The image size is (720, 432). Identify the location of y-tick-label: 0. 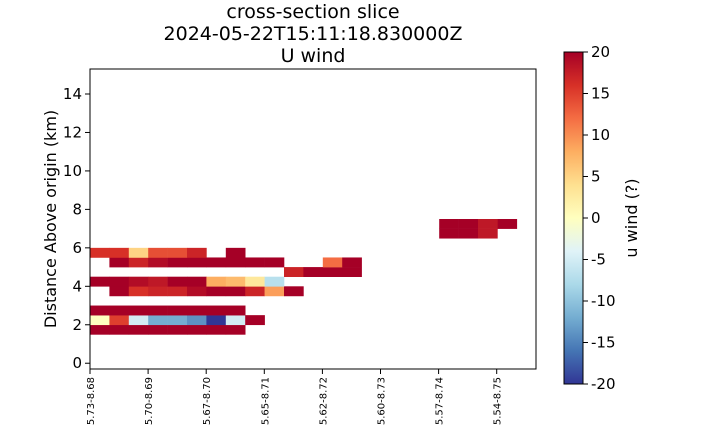
(77, 363).